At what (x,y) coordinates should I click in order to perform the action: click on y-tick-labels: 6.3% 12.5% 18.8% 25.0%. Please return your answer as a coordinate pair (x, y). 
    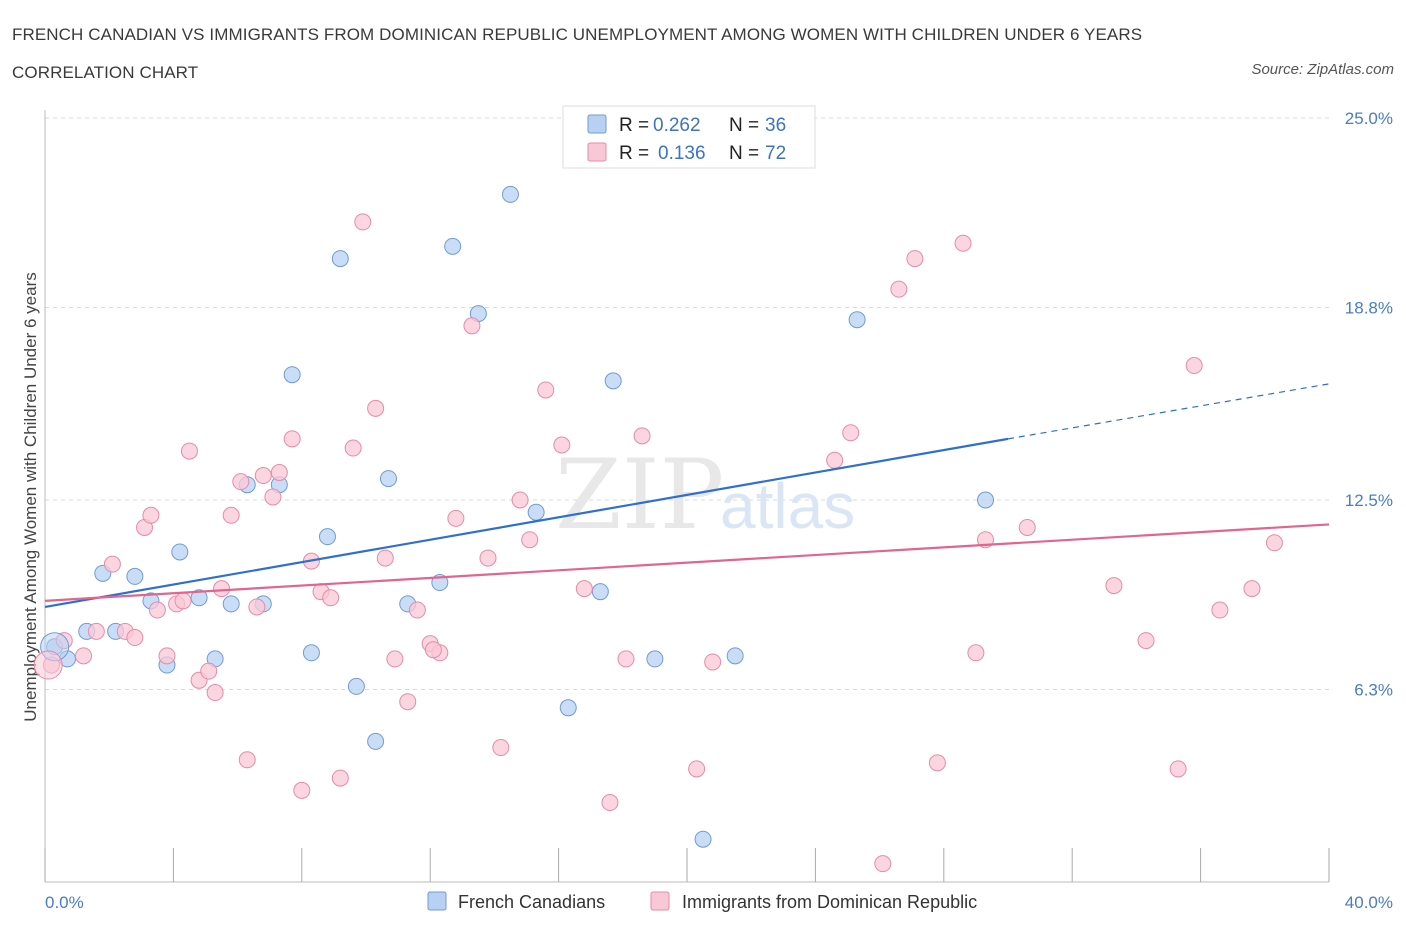
    Looking at the image, I should click on (1369, 404).